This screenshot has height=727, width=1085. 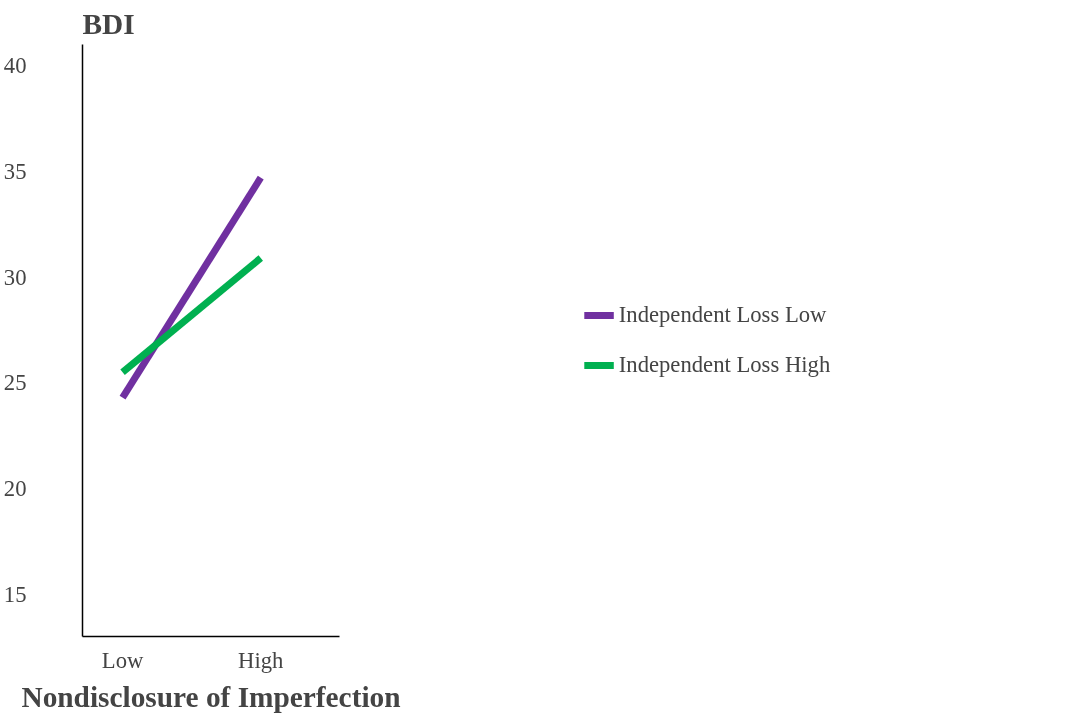 What do you see at coordinates (15, 594) in the screenshot?
I see `y-tick-label: 15` at bounding box center [15, 594].